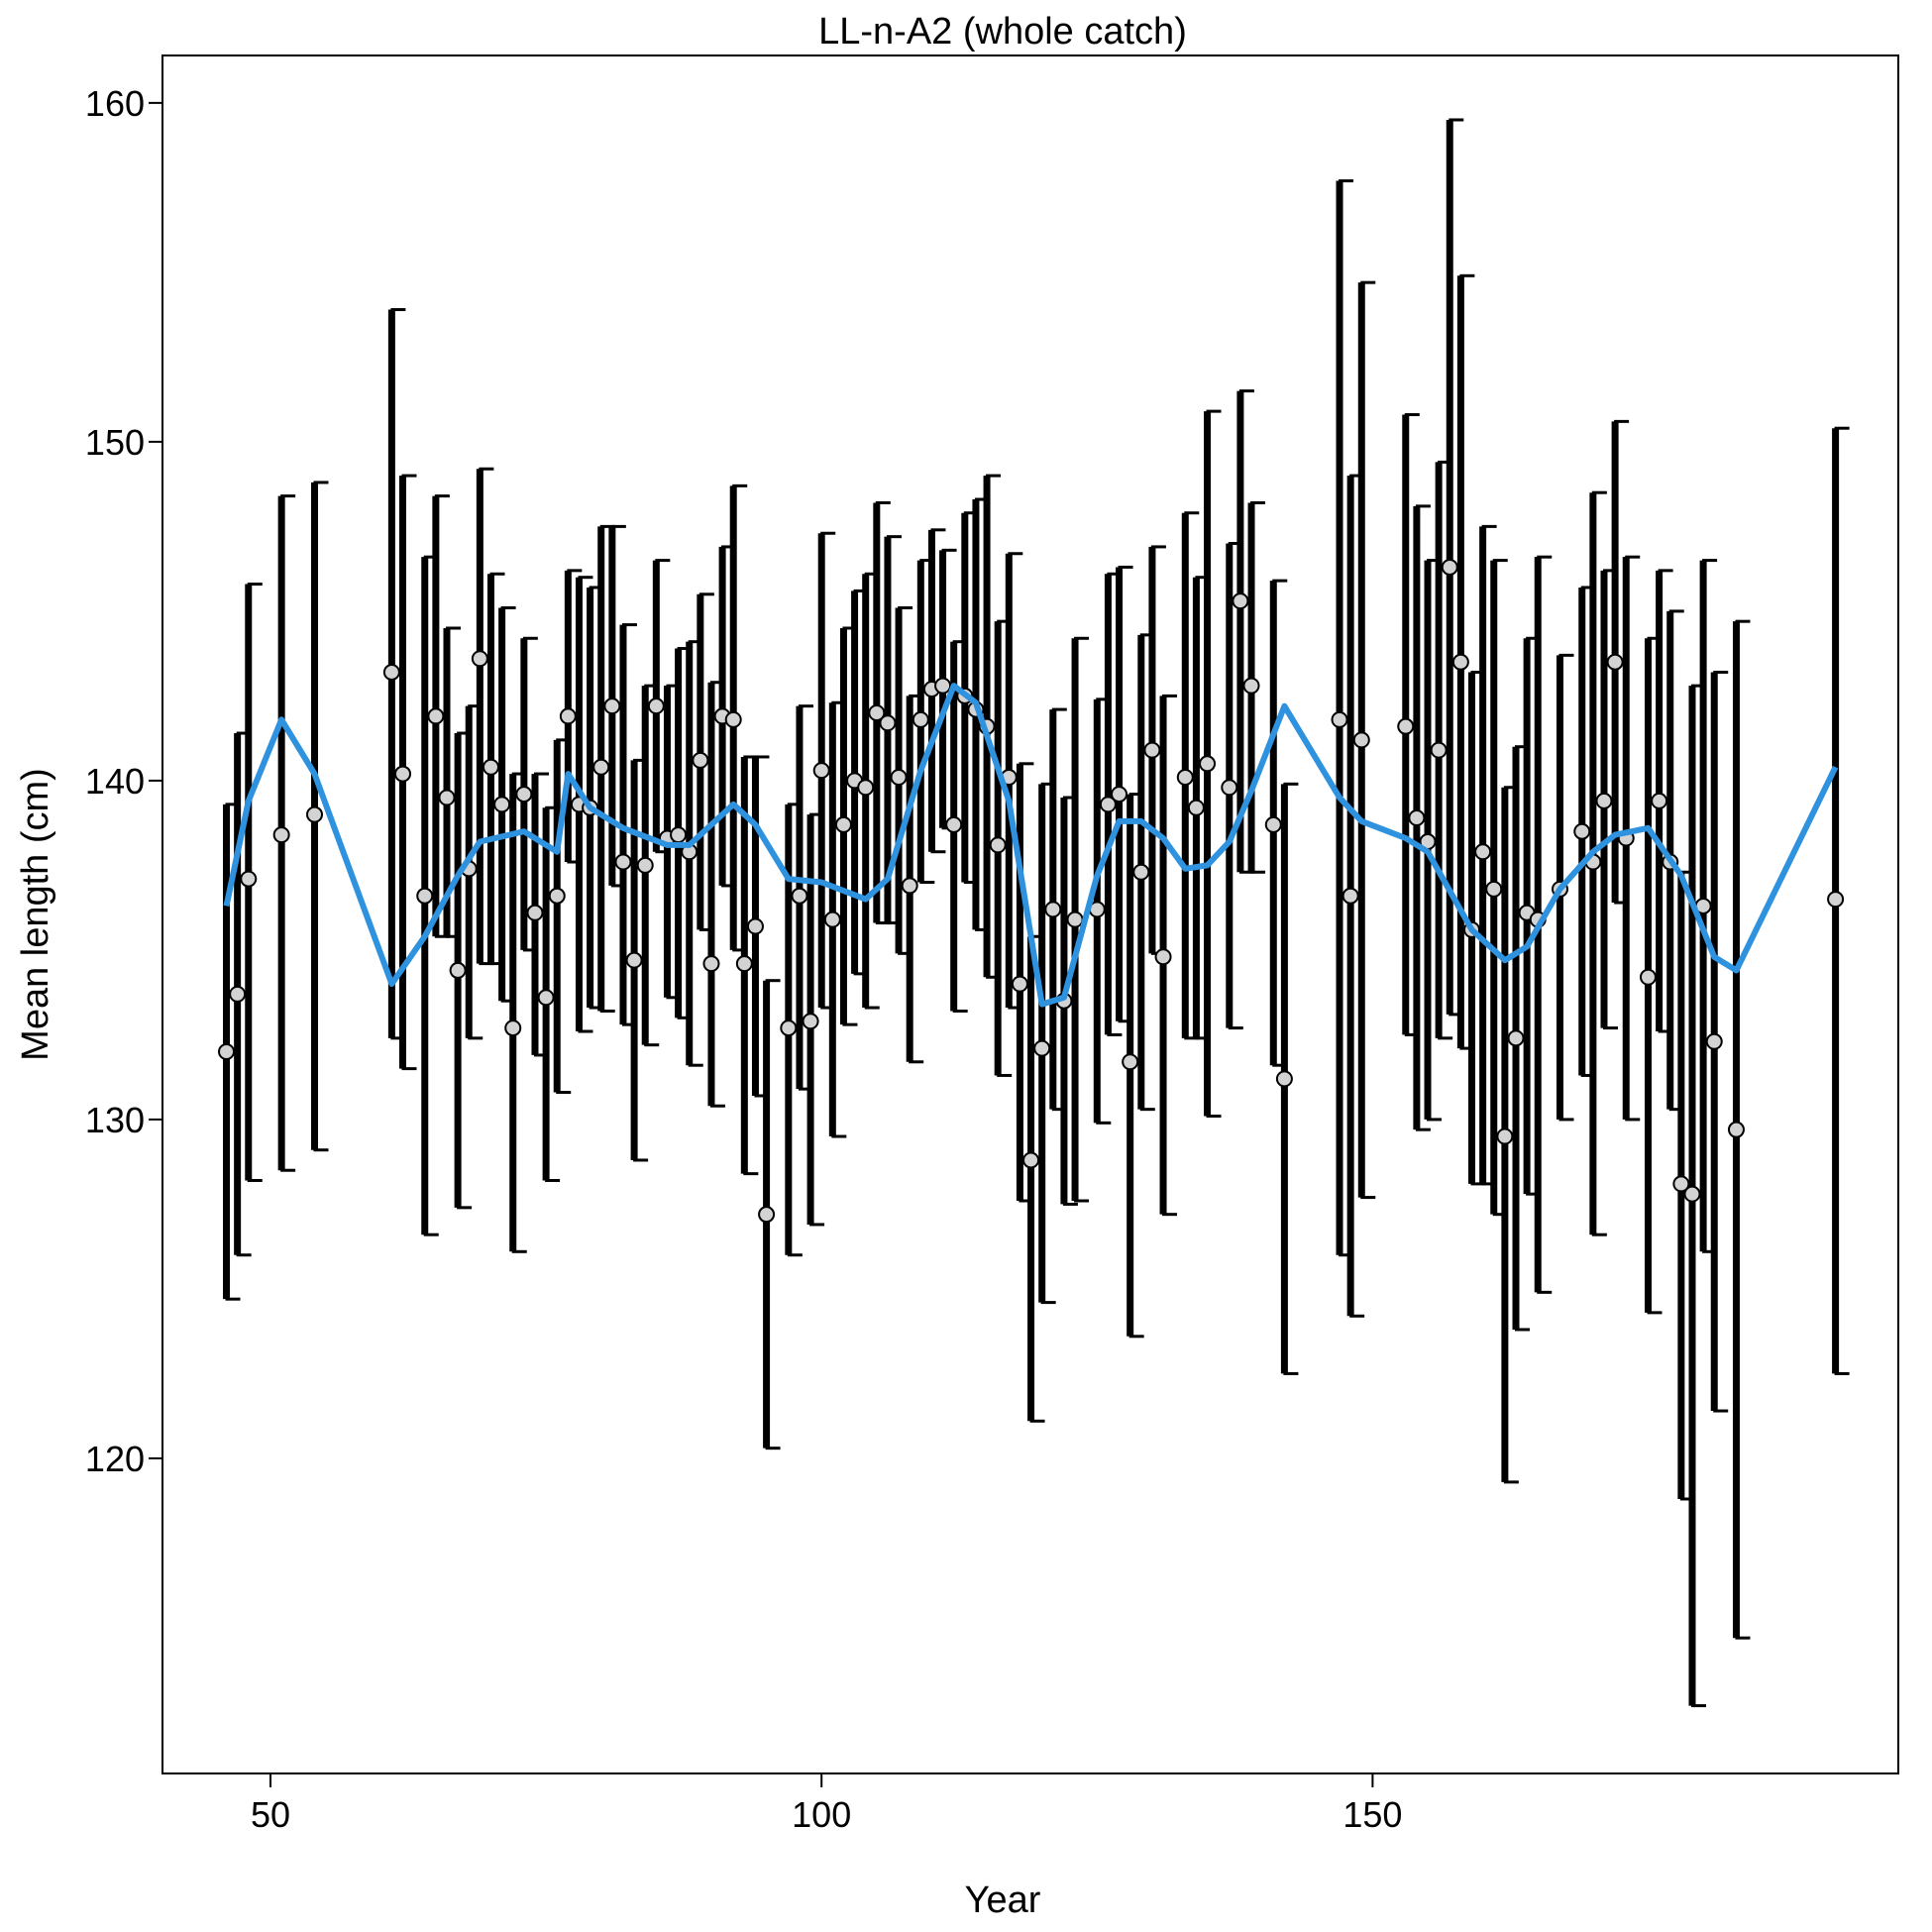 The image size is (1932, 1932). I want to click on y-tick-label: 160, so click(115, 103).